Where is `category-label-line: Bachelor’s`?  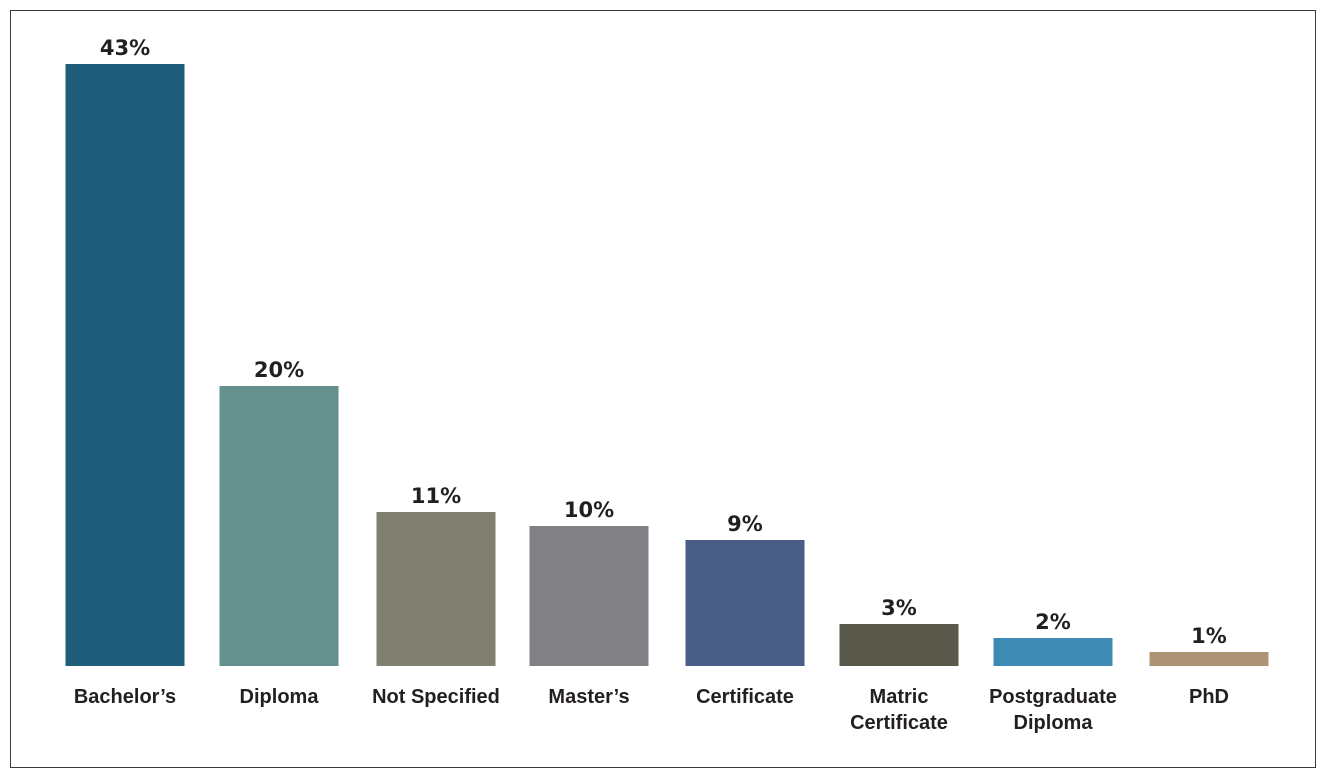 category-label-line: Bachelor’s is located at coordinates (125, 697).